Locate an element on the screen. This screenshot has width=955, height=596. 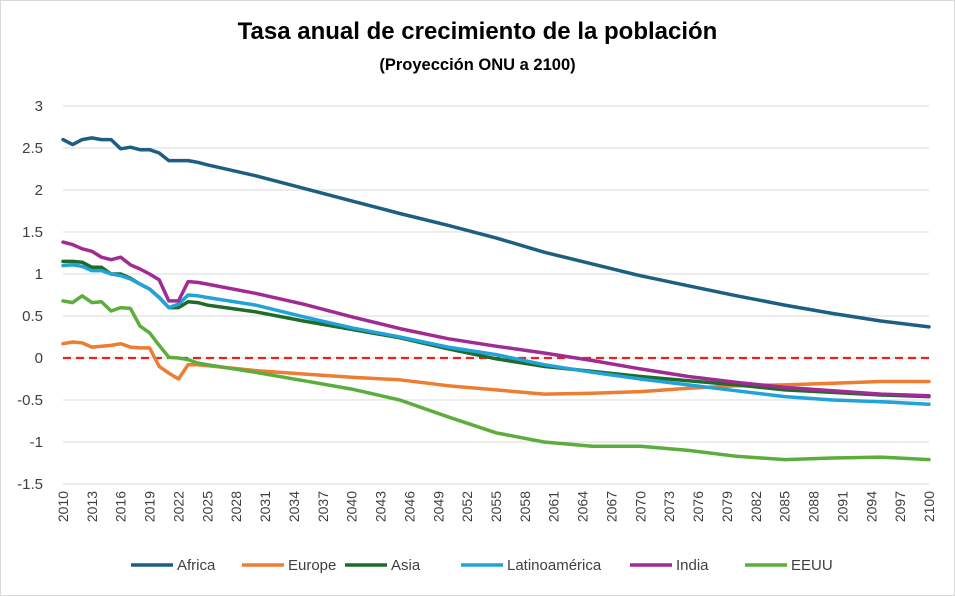
x-tick-label: 2046 is located at coordinates (409, 506).